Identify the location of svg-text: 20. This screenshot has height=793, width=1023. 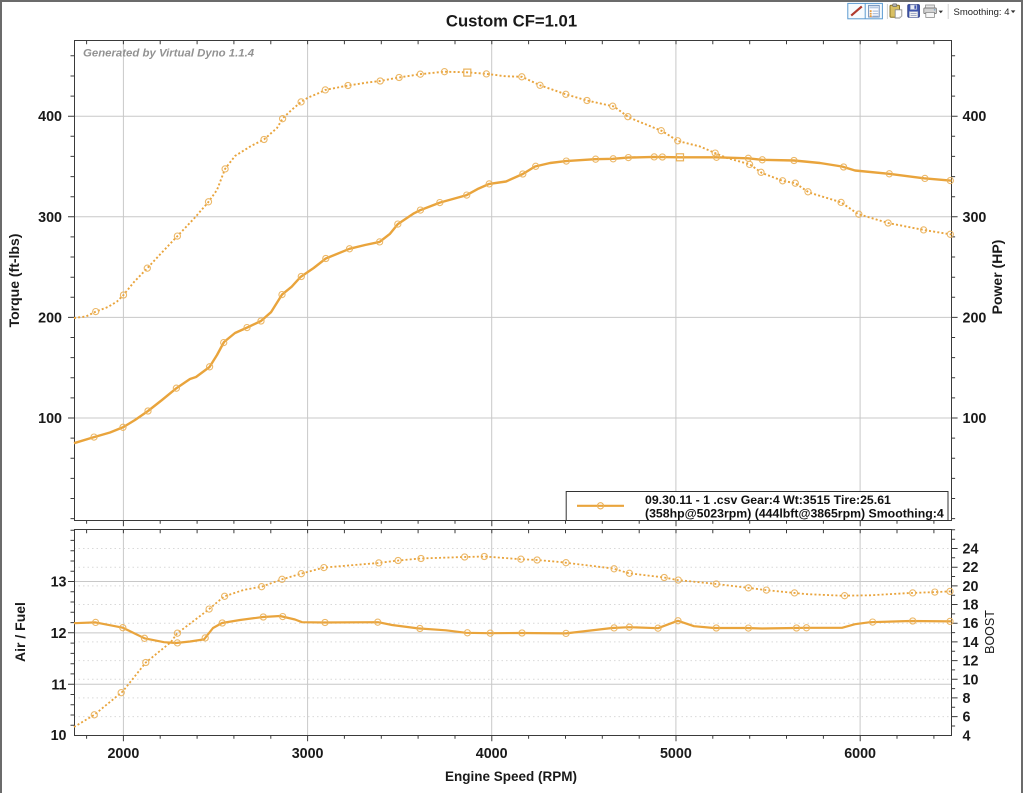
(971, 587).